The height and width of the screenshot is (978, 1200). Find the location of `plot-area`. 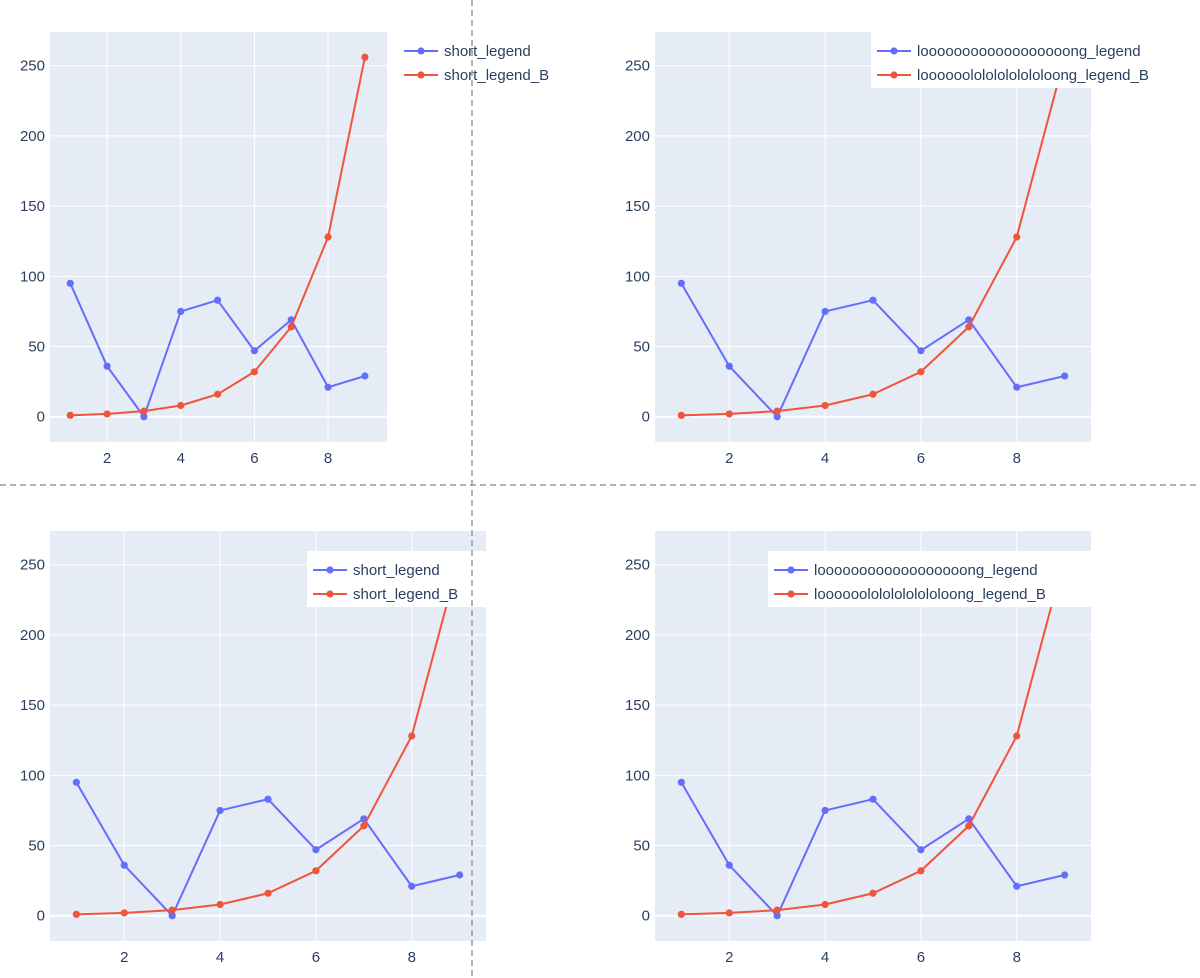

plot-area is located at coordinates (218, 237).